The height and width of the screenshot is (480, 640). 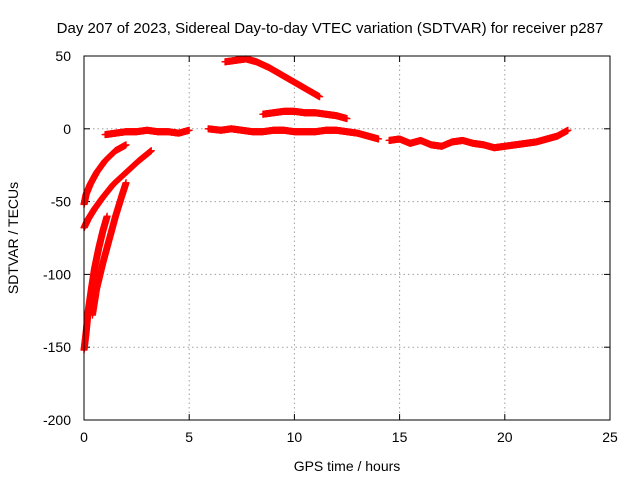 I want to click on x-tick-label: 0, so click(x=84, y=437).